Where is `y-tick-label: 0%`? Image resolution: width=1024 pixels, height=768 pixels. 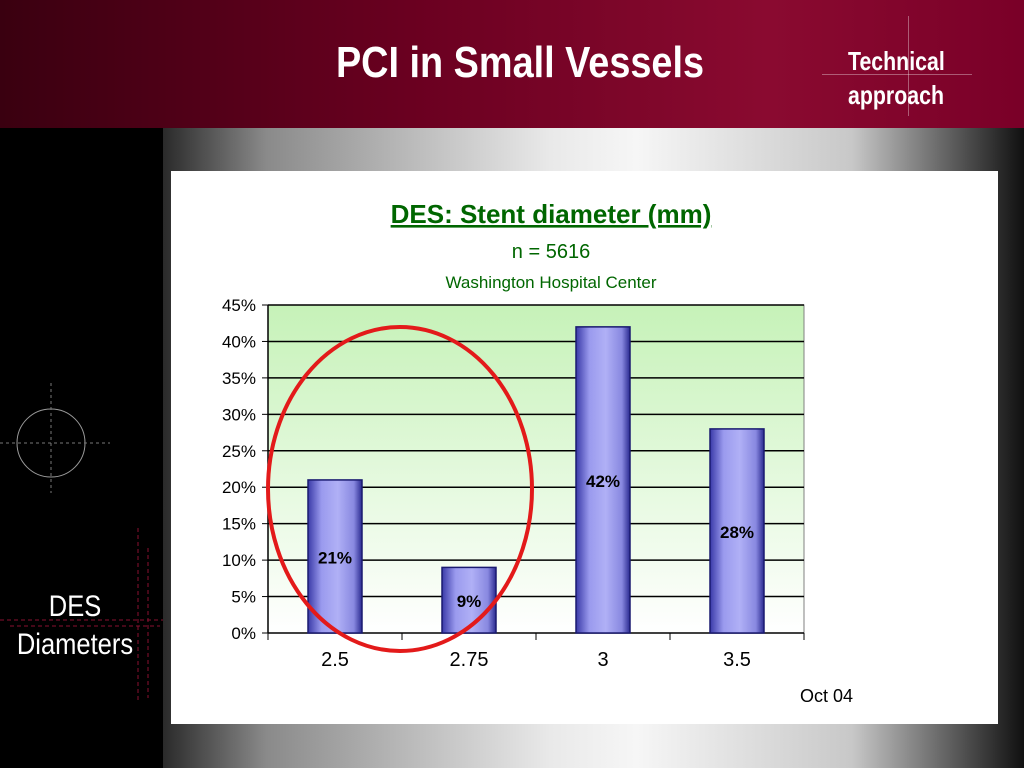 y-tick-label: 0% is located at coordinates (243, 633).